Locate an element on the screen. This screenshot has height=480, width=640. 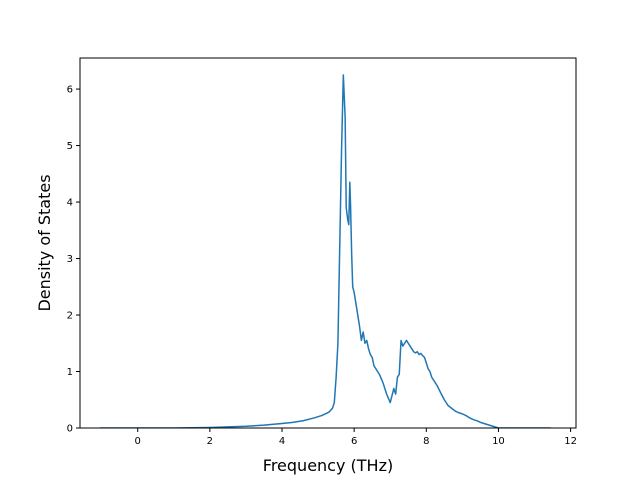
y-tick-label: 2 is located at coordinates (70, 316).